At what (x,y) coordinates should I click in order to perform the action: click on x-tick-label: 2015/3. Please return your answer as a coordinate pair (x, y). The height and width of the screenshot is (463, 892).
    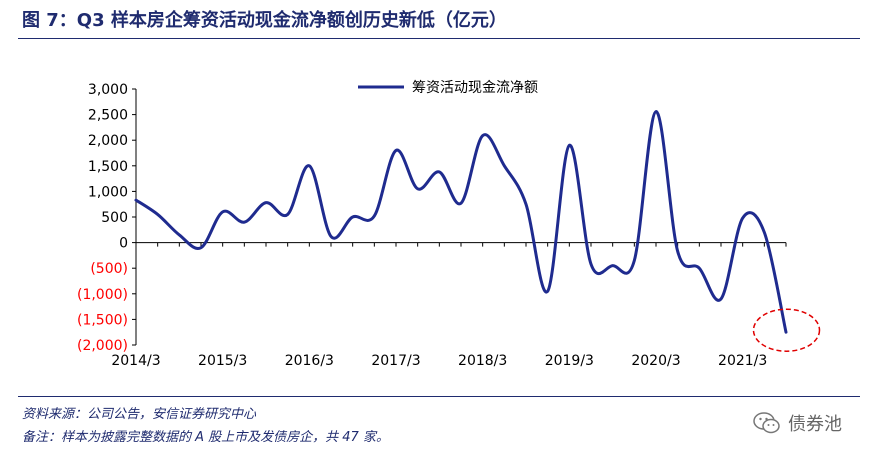
    Looking at the image, I should click on (222, 361).